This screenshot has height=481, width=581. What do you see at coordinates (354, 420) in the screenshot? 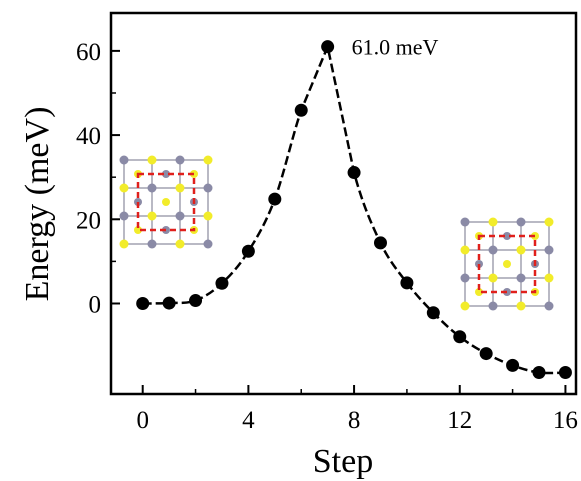
I see `x-tick-label: 8` at bounding box center [354, 420].